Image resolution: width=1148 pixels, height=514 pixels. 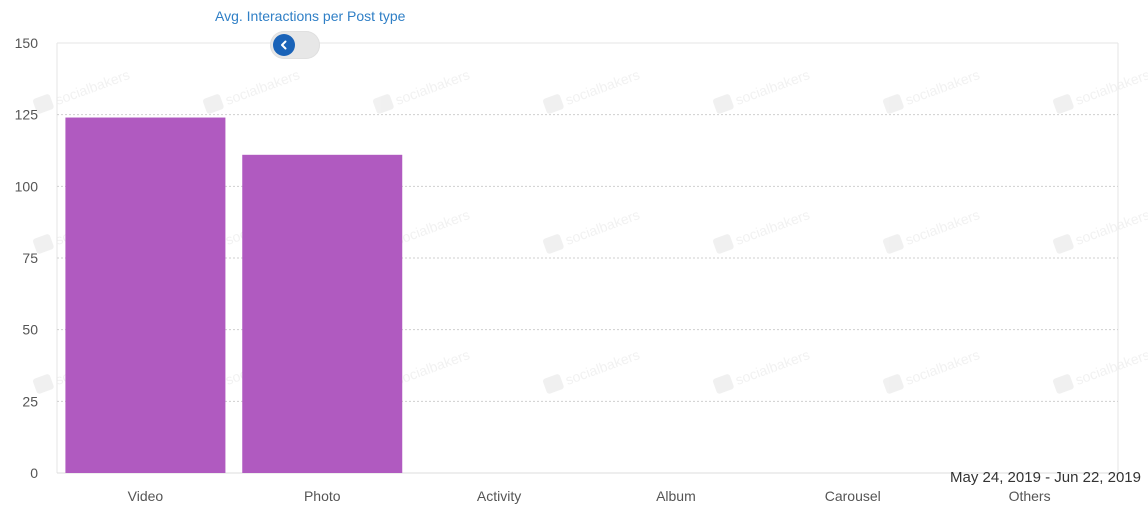 I want to click on x-axis-ticks: Video Photo Activity Album Carousel Others, so click(x=589, y=496).